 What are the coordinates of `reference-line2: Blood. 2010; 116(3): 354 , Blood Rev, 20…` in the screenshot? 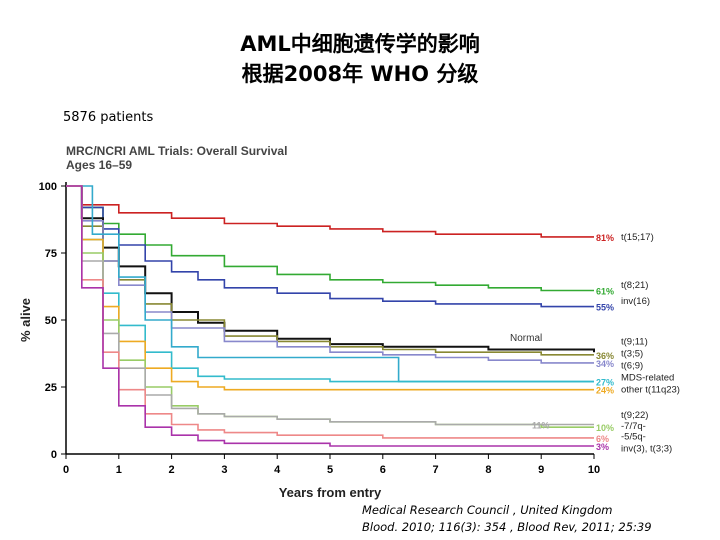 It's located at (507, 527).